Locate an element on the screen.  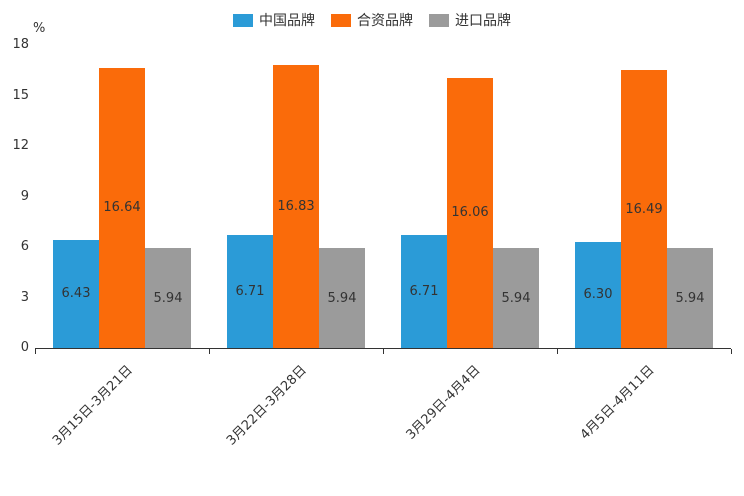
y-tick-label: 18 is located at coordinates (20, 44).